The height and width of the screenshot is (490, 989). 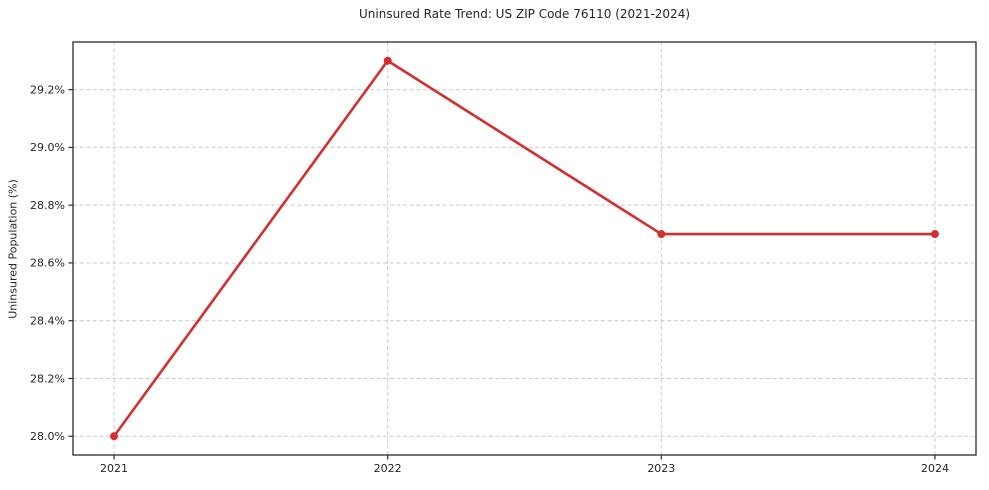 What do you see at coordinates (47, 263) in the screenshot?
I see `y-tick-label: 28.6%` at bounding box center [47, 263].